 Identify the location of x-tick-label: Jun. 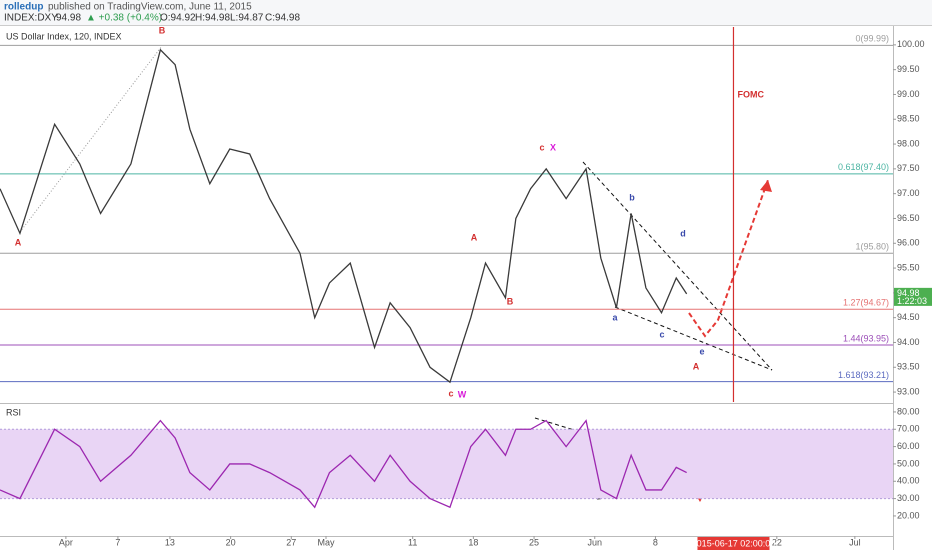
(594, 542).